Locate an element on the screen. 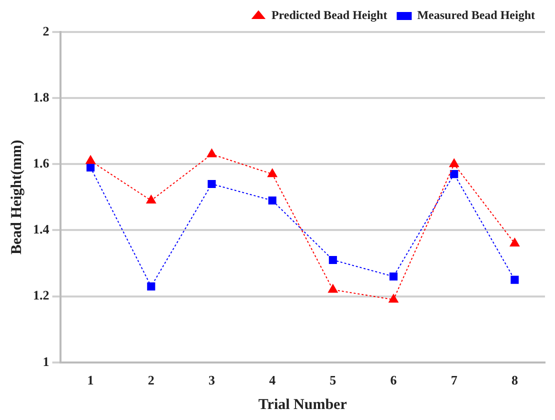  y-tick-label: 2 is located at coordinates (46, 30).